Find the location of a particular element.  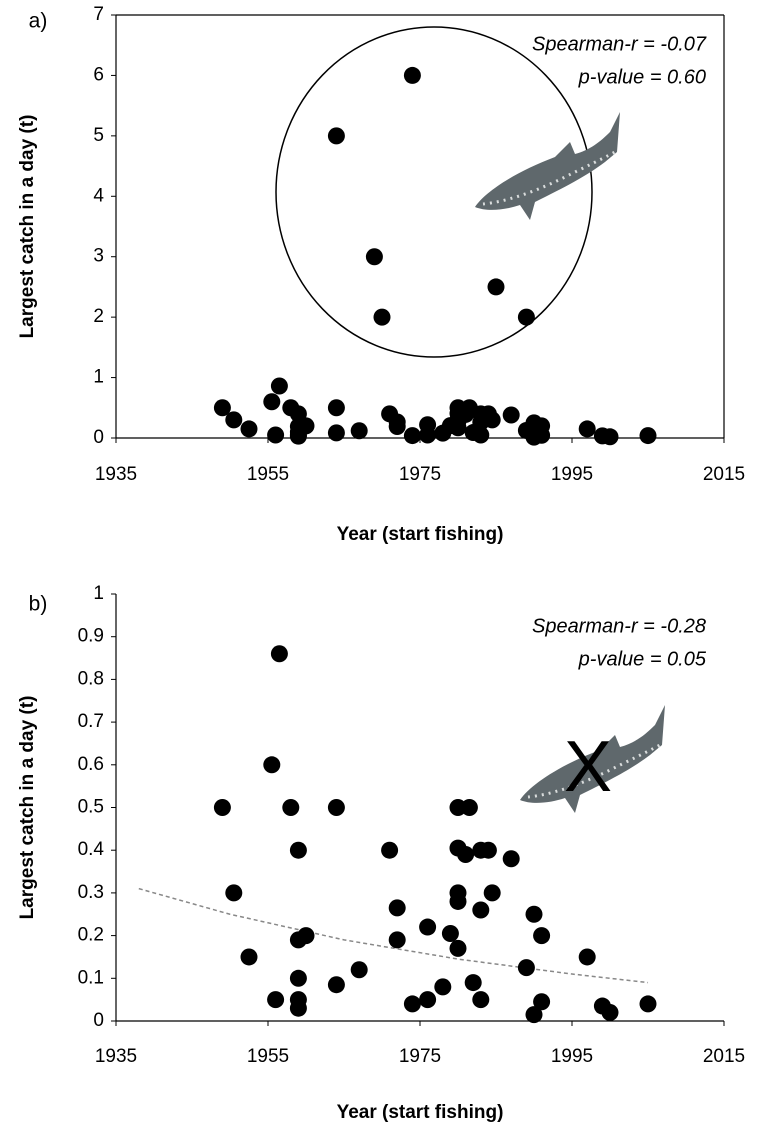

y-tick-label: 0.8 is located at coordinates (91, 678).